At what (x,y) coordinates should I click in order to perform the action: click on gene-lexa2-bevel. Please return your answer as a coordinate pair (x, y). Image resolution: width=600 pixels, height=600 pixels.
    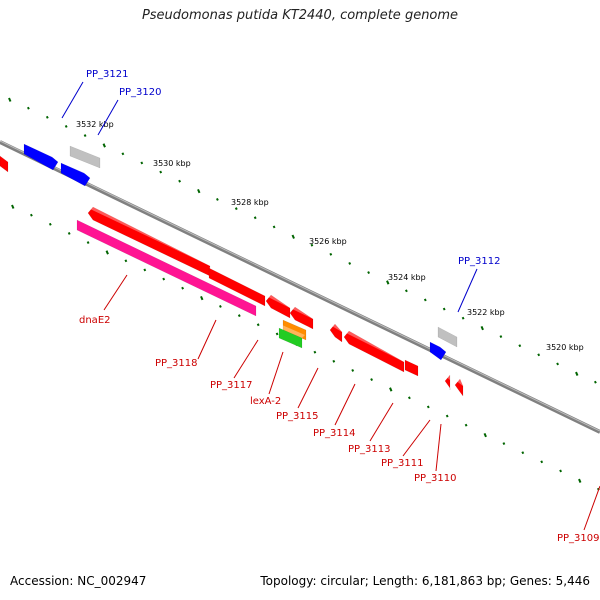
    Looking at the image, I should click on (279, 300).